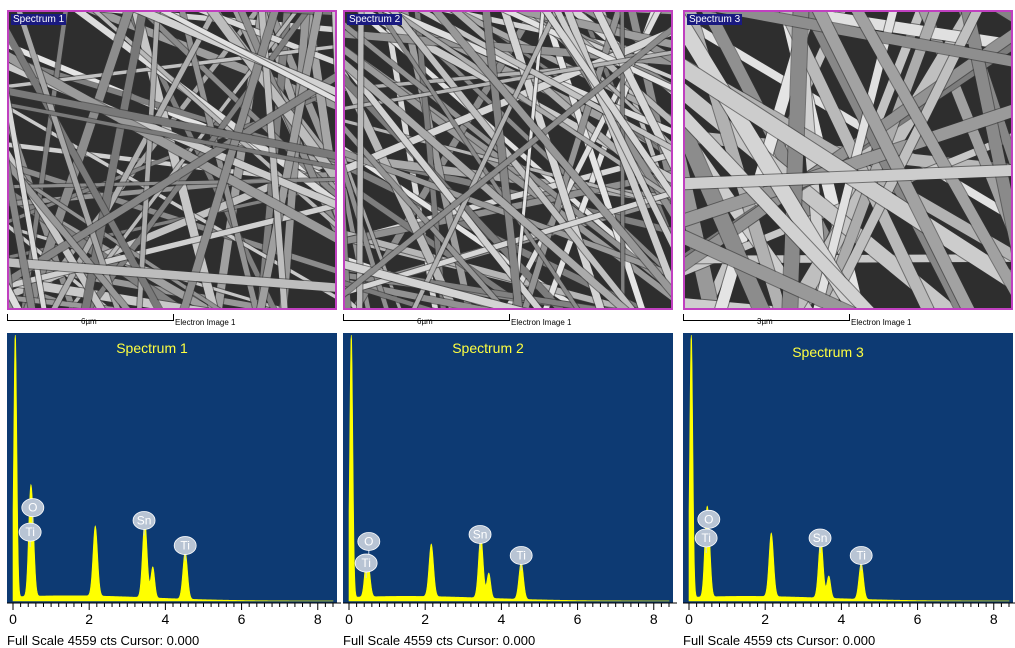 This screenshot has height=648, width=1015. What do you see at coordinates (488, 348) in the screenshot?
I see `spectrum-title: Spectrum 2` at bounding box center [488, 348].